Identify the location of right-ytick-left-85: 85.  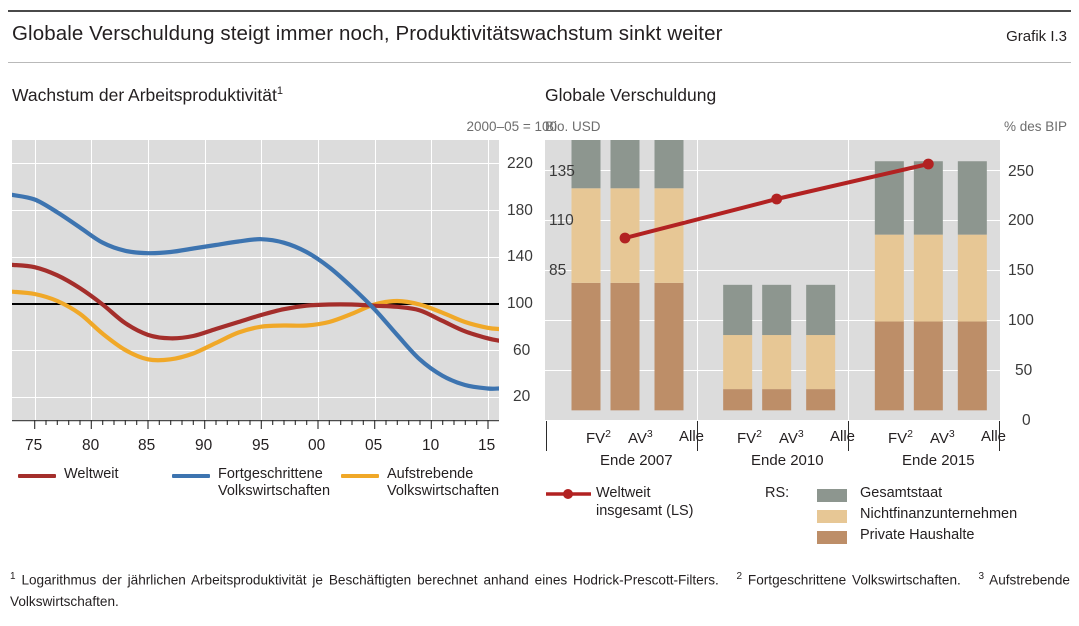
(558, 270).